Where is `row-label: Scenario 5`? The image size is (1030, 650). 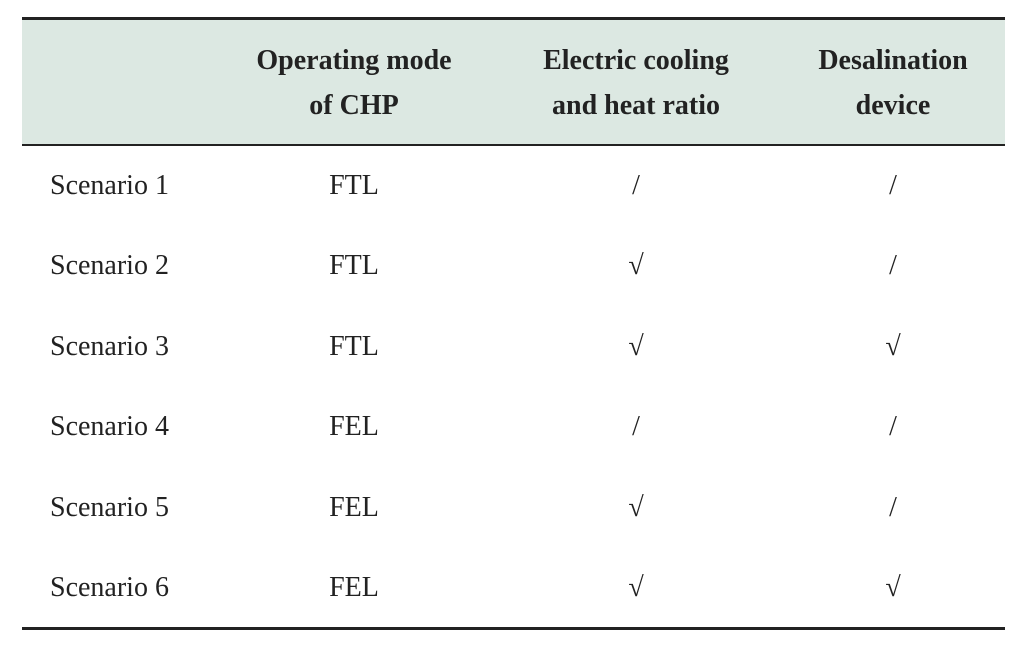
row-label: Scenario 5 is located at coordinates (109, 507).